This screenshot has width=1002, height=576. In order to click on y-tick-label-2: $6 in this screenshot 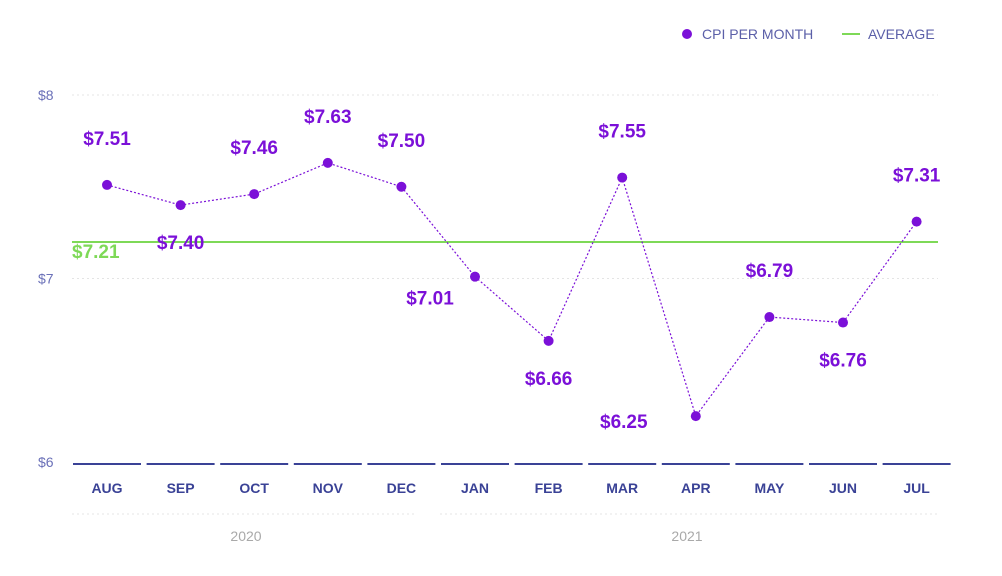, I will do `click(46, 462)`.